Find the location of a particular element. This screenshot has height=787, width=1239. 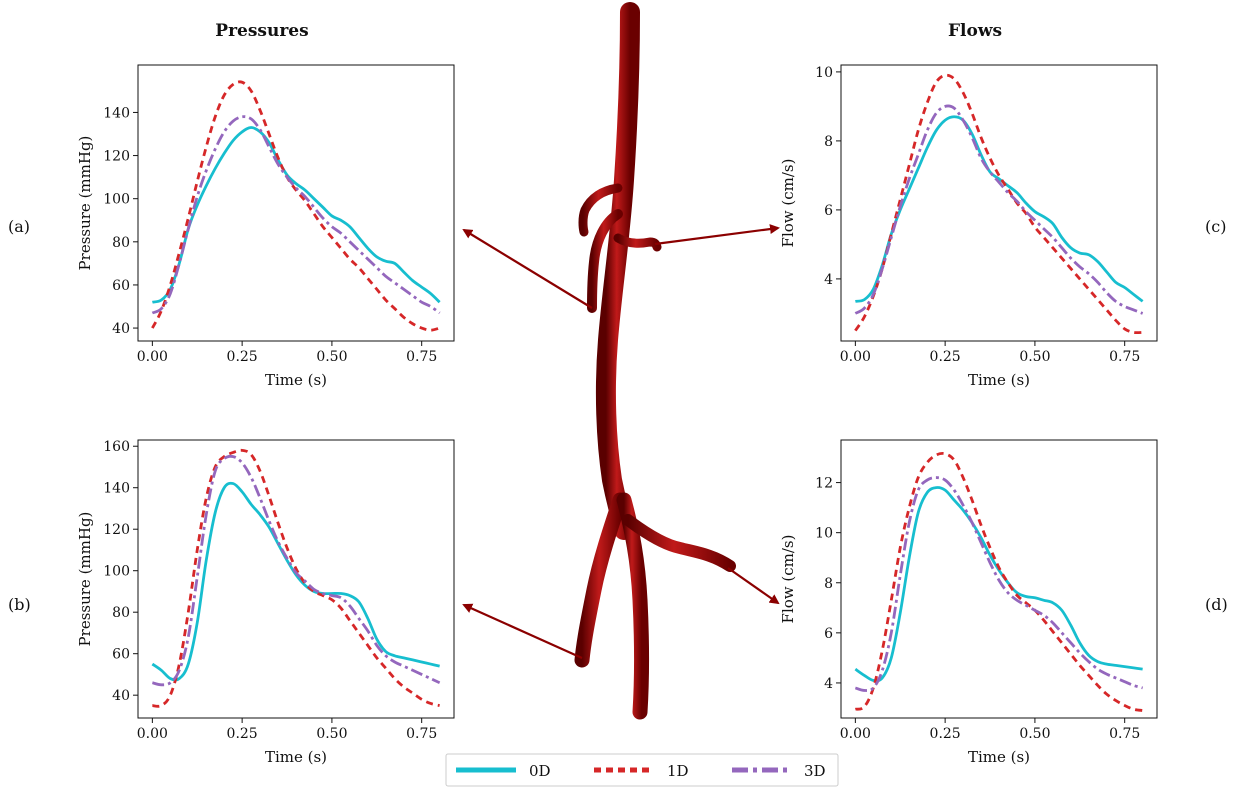

iliac-external-branch is located at coordinates (679, 543).